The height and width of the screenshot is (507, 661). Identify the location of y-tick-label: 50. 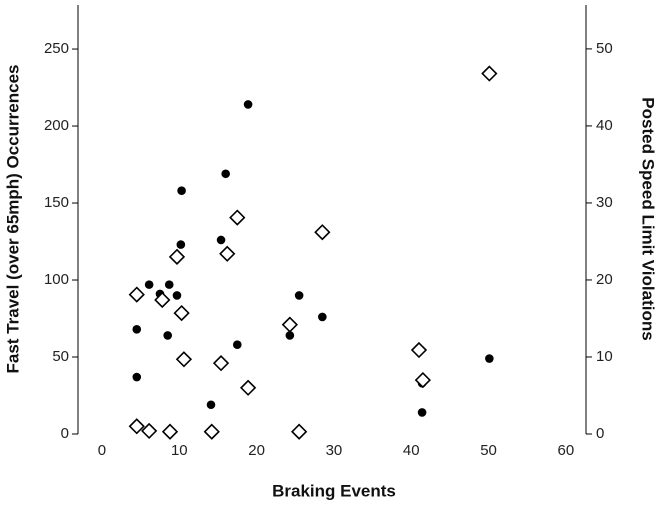
(60, 356).